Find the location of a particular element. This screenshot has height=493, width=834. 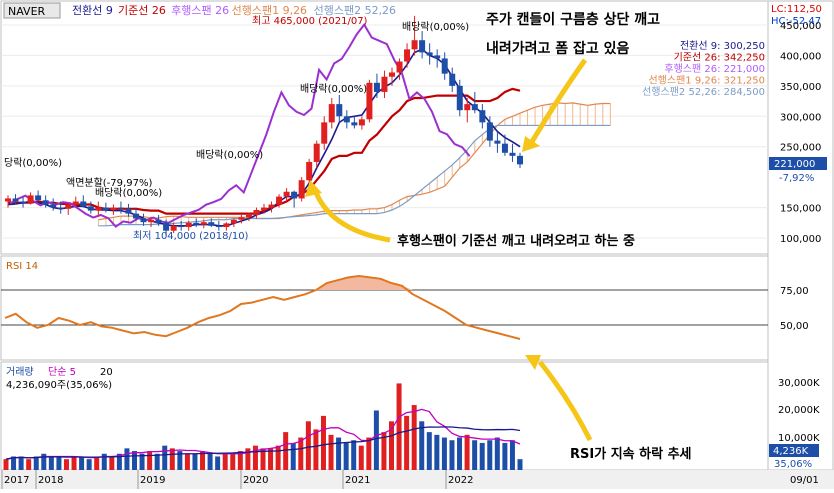

price-tag-value: 221,000 is located at coordinates (794, 164).